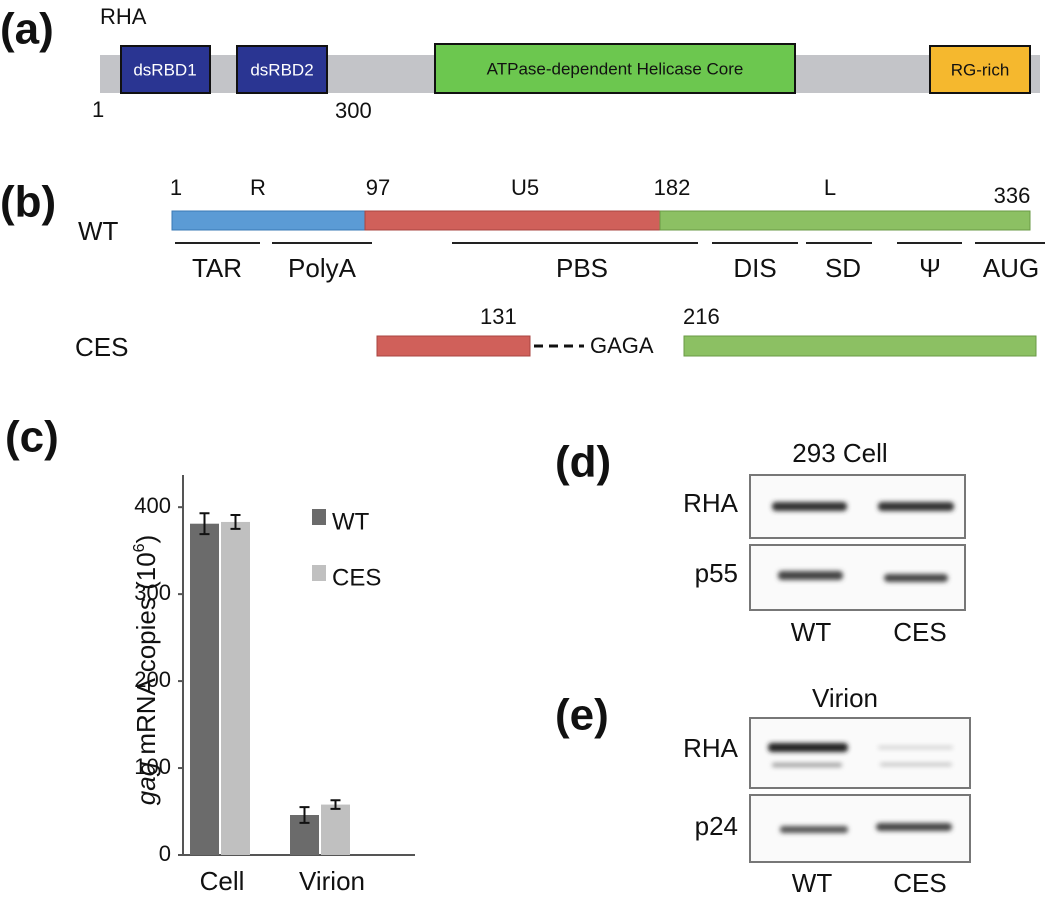 This screenshot has width=1050, height=898. What do you see at coordinates (165, 853) in the screenshot?
I see `y-tick-label: 0` at bounding box center [165, 853].